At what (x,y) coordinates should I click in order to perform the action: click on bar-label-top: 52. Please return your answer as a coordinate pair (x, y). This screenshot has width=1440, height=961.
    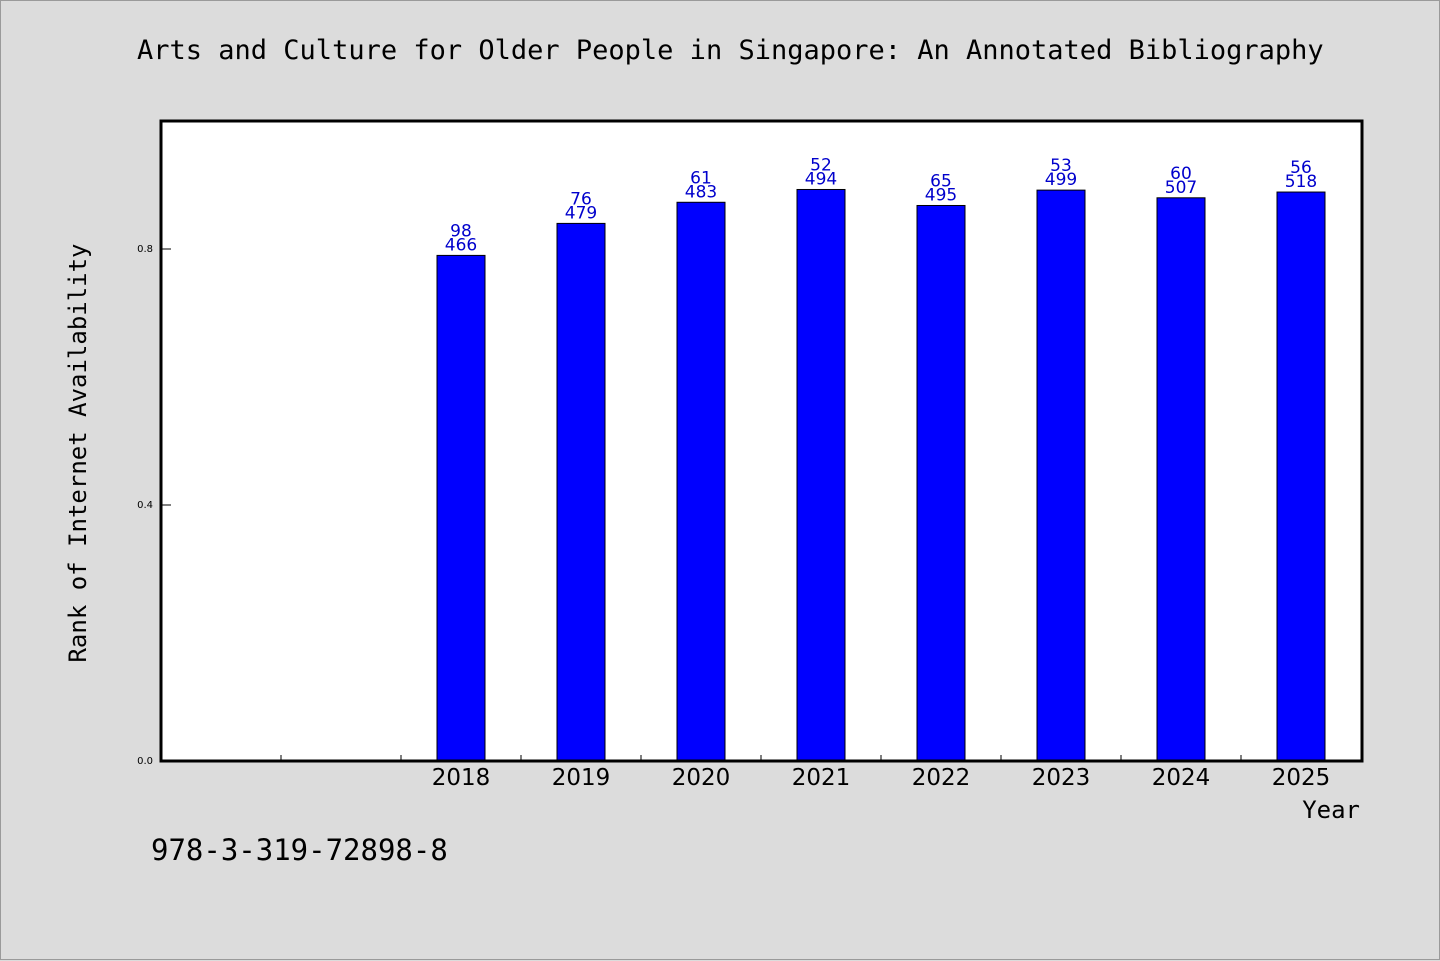
    Looking at the image, I should click on (821, 165).